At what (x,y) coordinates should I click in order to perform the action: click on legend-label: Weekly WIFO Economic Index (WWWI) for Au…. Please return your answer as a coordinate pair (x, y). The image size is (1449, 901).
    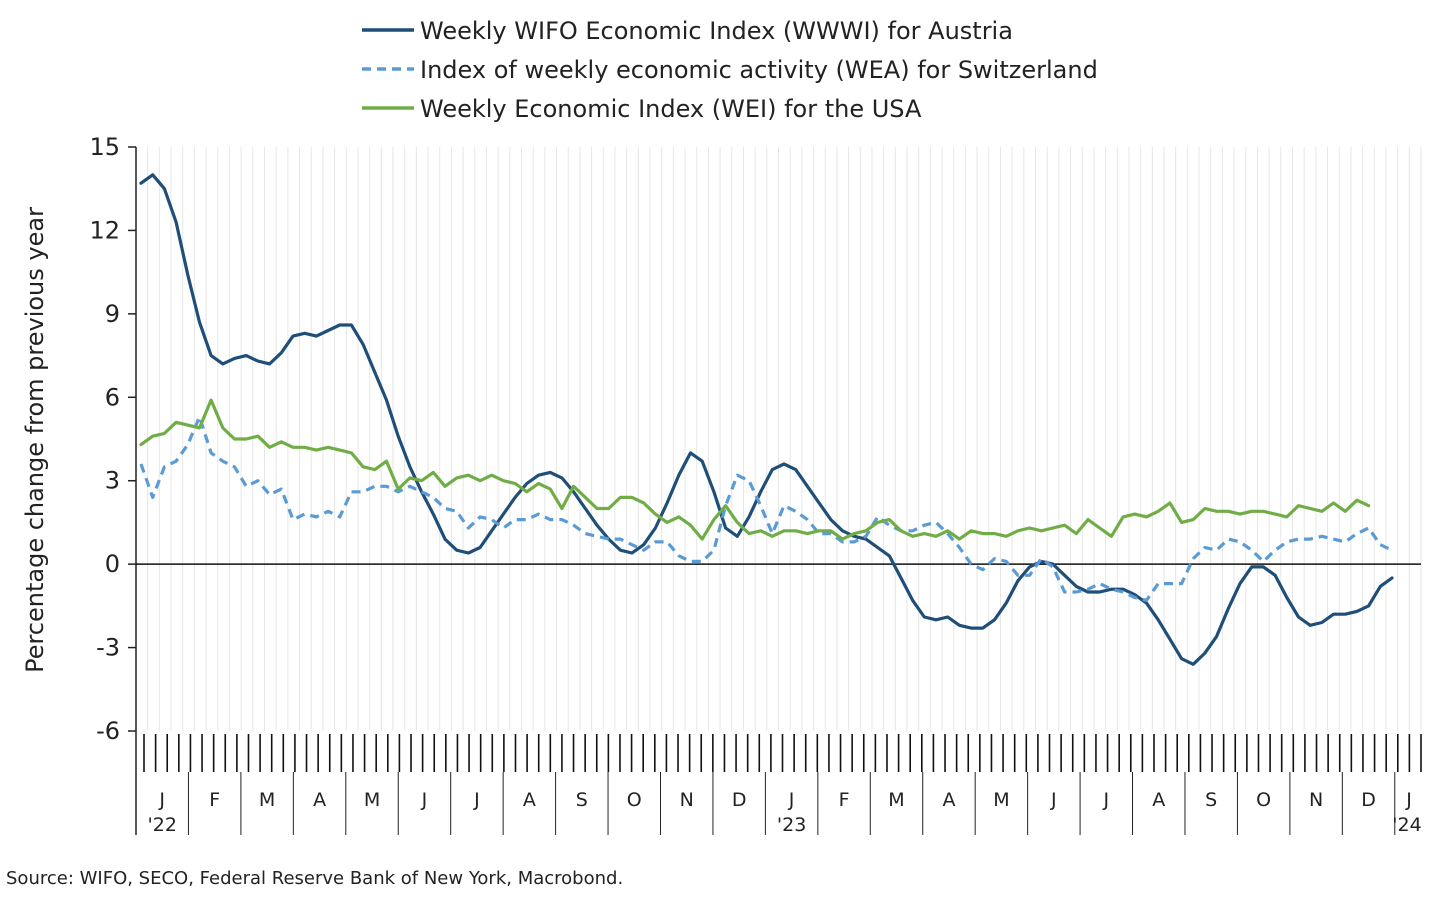
    Looking at the image, I should click on (716, 31).